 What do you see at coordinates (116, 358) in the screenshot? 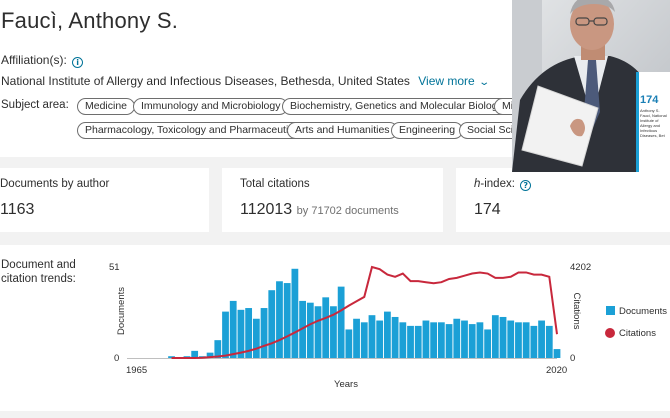
I see `y-left-tick-bottom: 0` at bounding box center [116, 358].